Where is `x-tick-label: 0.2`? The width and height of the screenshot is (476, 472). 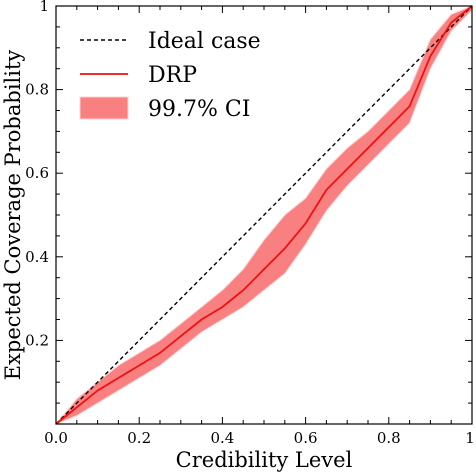 x-tick-label: 0.2 is located at coordinates (139, 438).